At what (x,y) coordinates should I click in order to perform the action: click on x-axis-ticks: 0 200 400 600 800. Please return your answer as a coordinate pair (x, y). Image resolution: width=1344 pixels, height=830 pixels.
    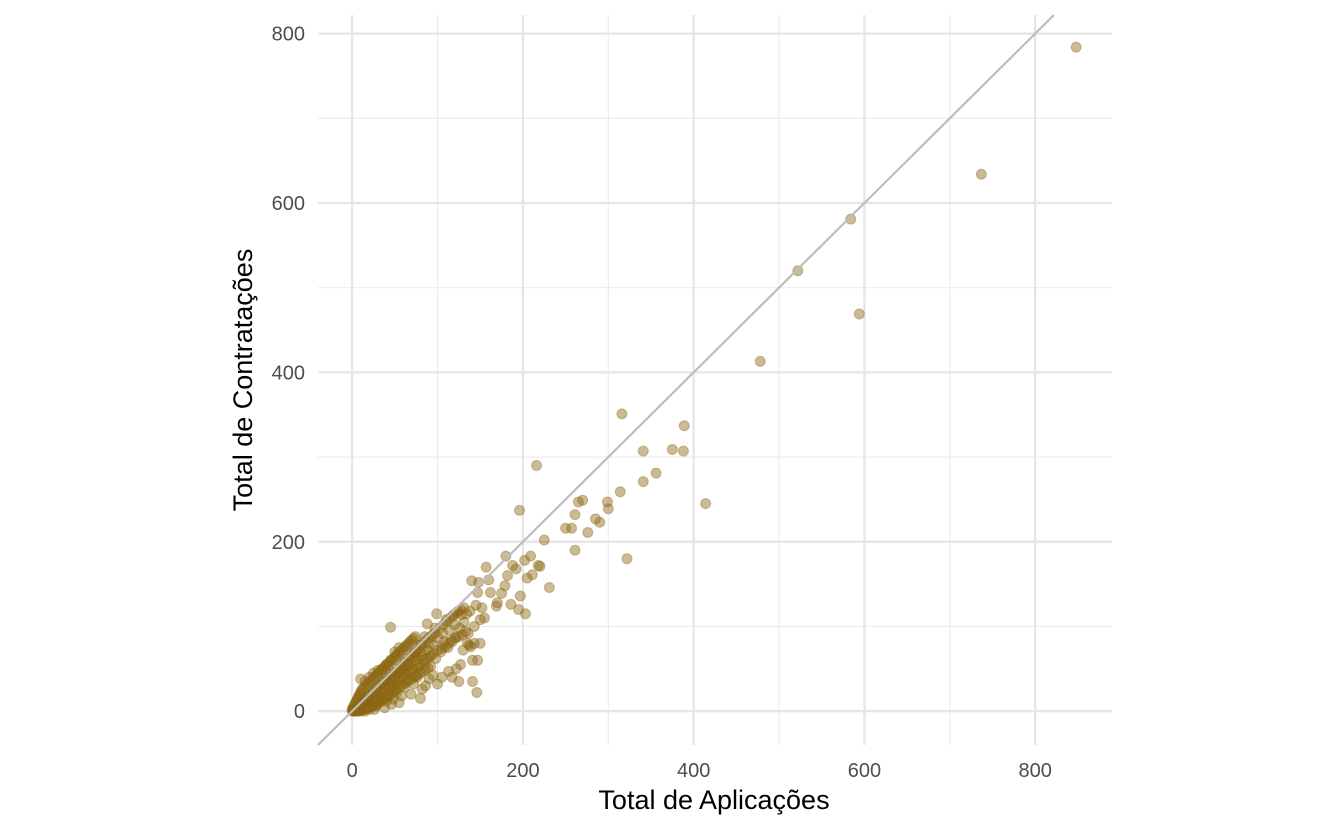
    Looking at the image, I should click on (699, 771).